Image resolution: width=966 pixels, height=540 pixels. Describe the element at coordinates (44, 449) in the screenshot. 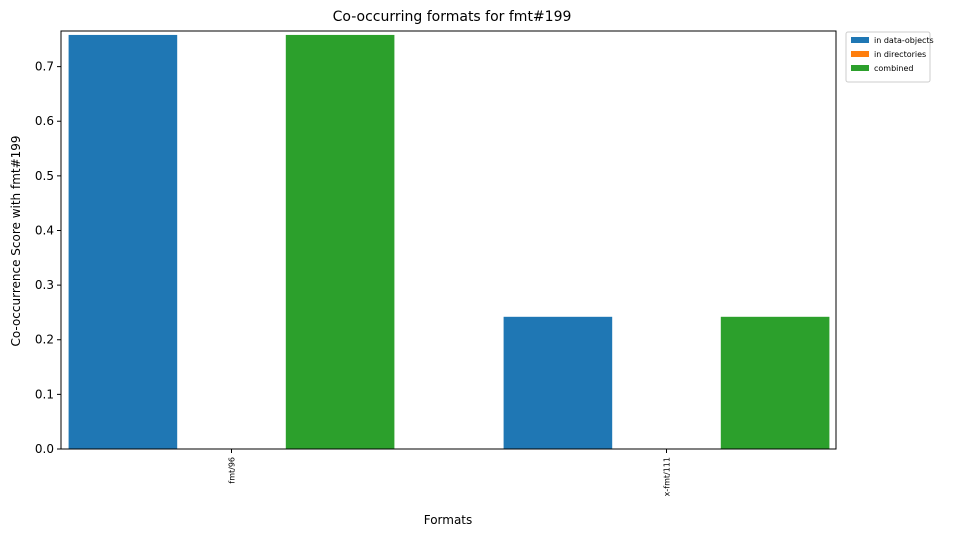

I see `y-tick-label: 0.0` at that location.